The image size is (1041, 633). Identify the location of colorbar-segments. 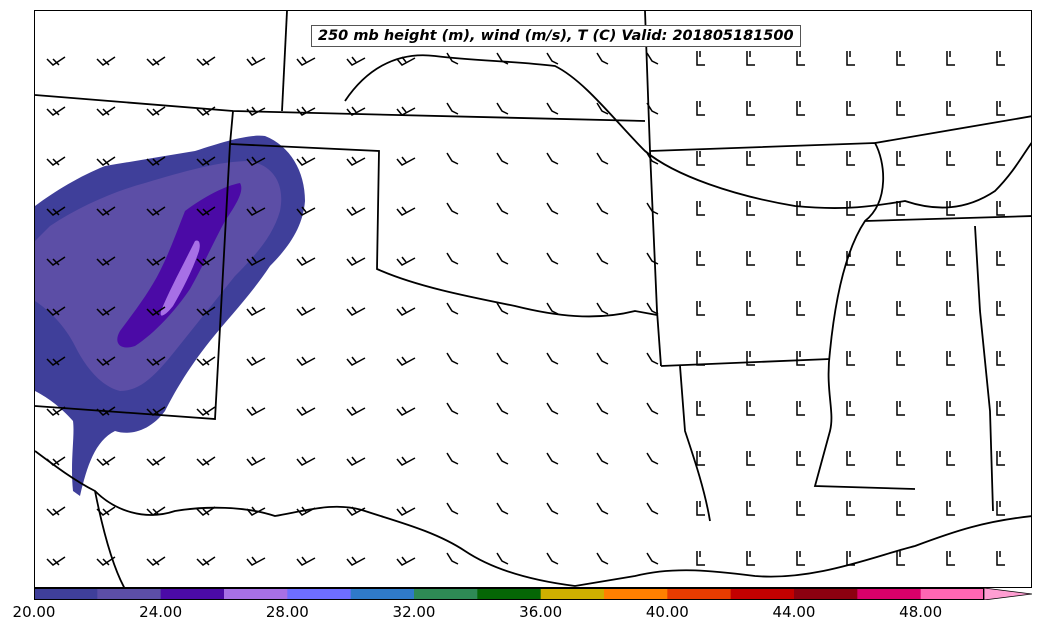
(509, 594).